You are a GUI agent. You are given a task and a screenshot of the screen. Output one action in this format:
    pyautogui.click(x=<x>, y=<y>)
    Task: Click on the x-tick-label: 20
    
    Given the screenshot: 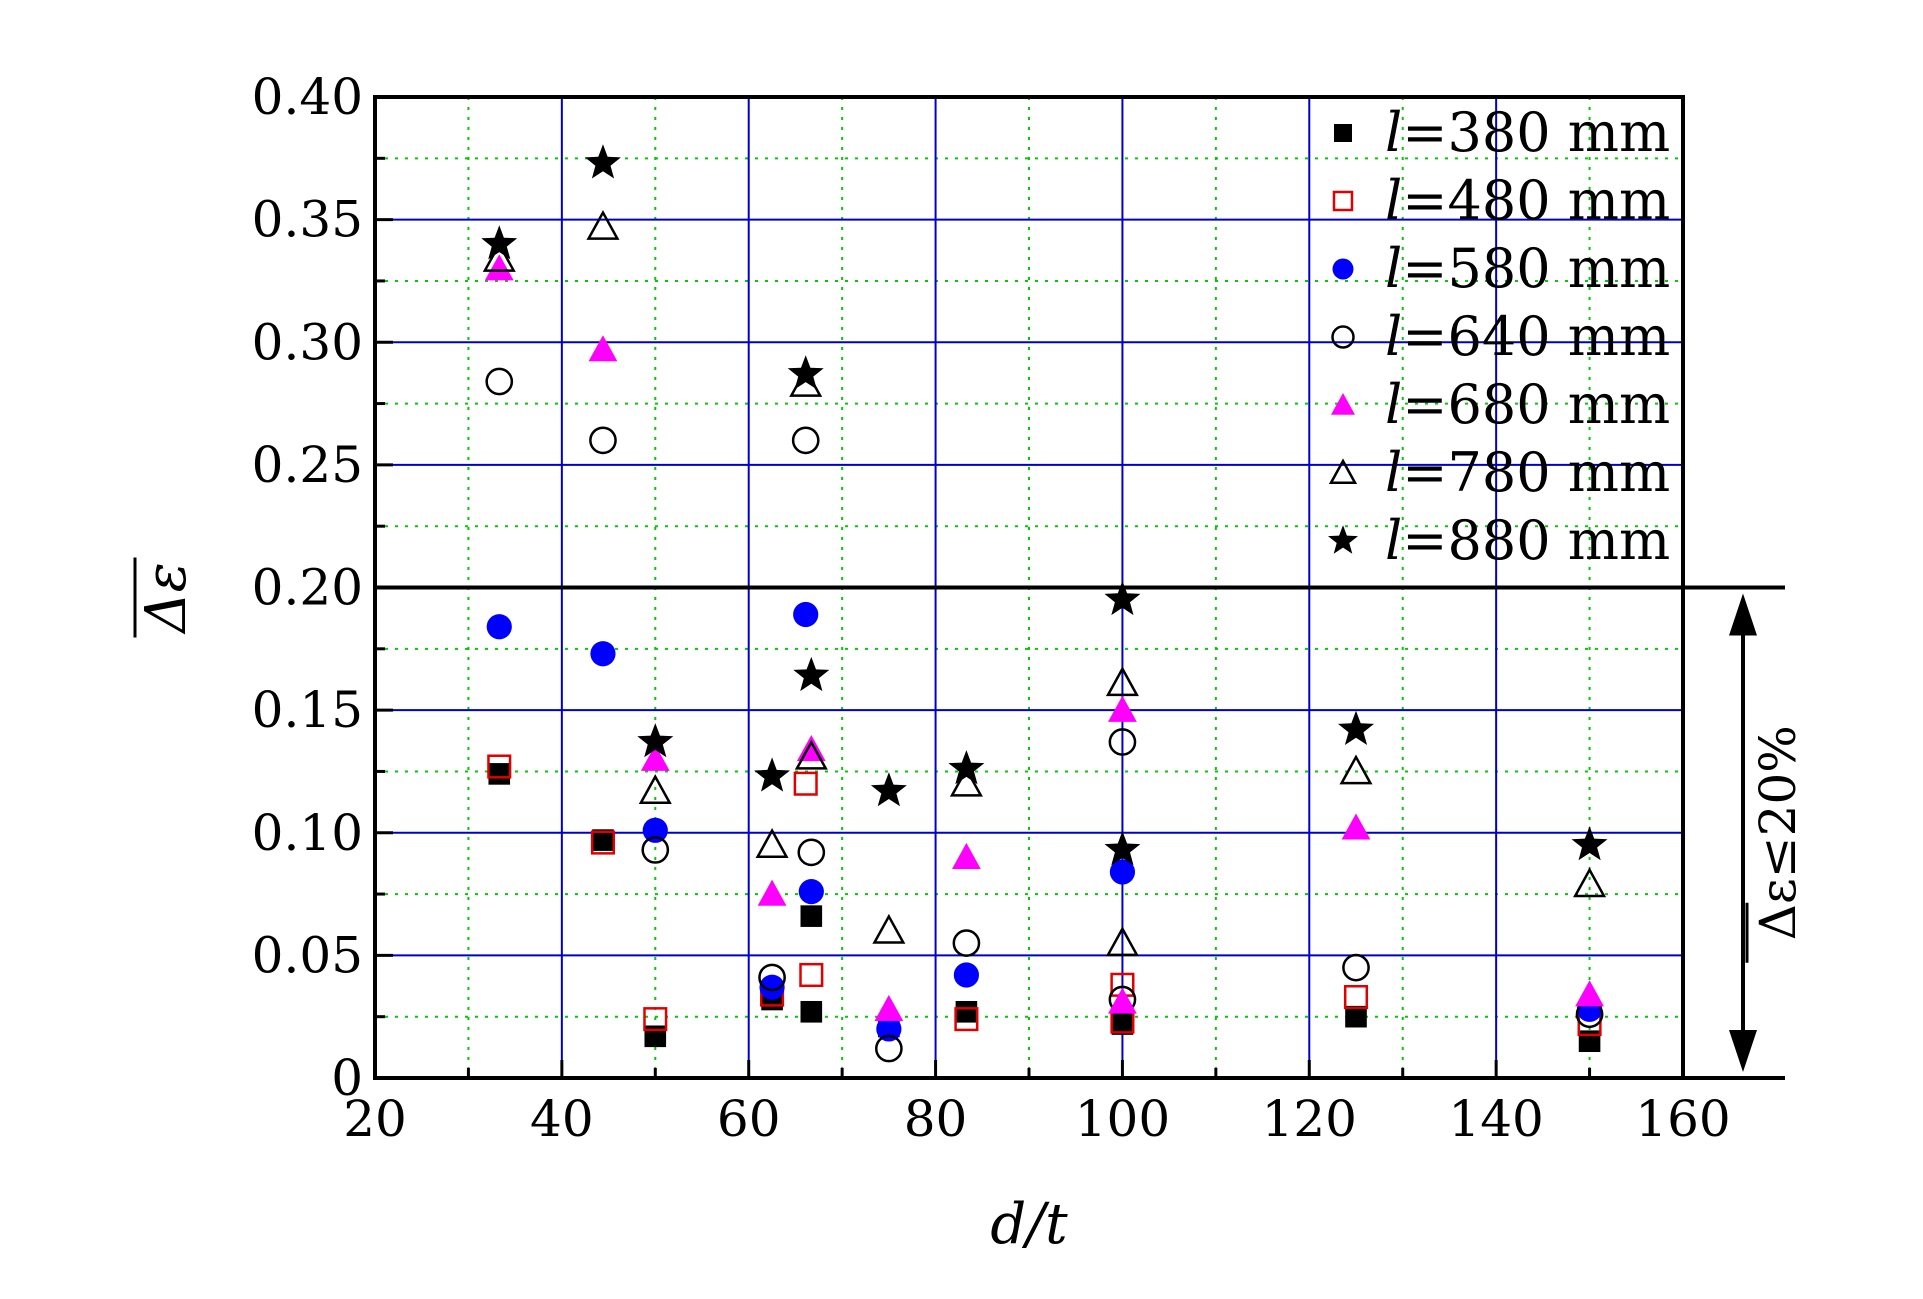 What is the action you would take?
    pyautogui.click(x=375, y=1119)
    